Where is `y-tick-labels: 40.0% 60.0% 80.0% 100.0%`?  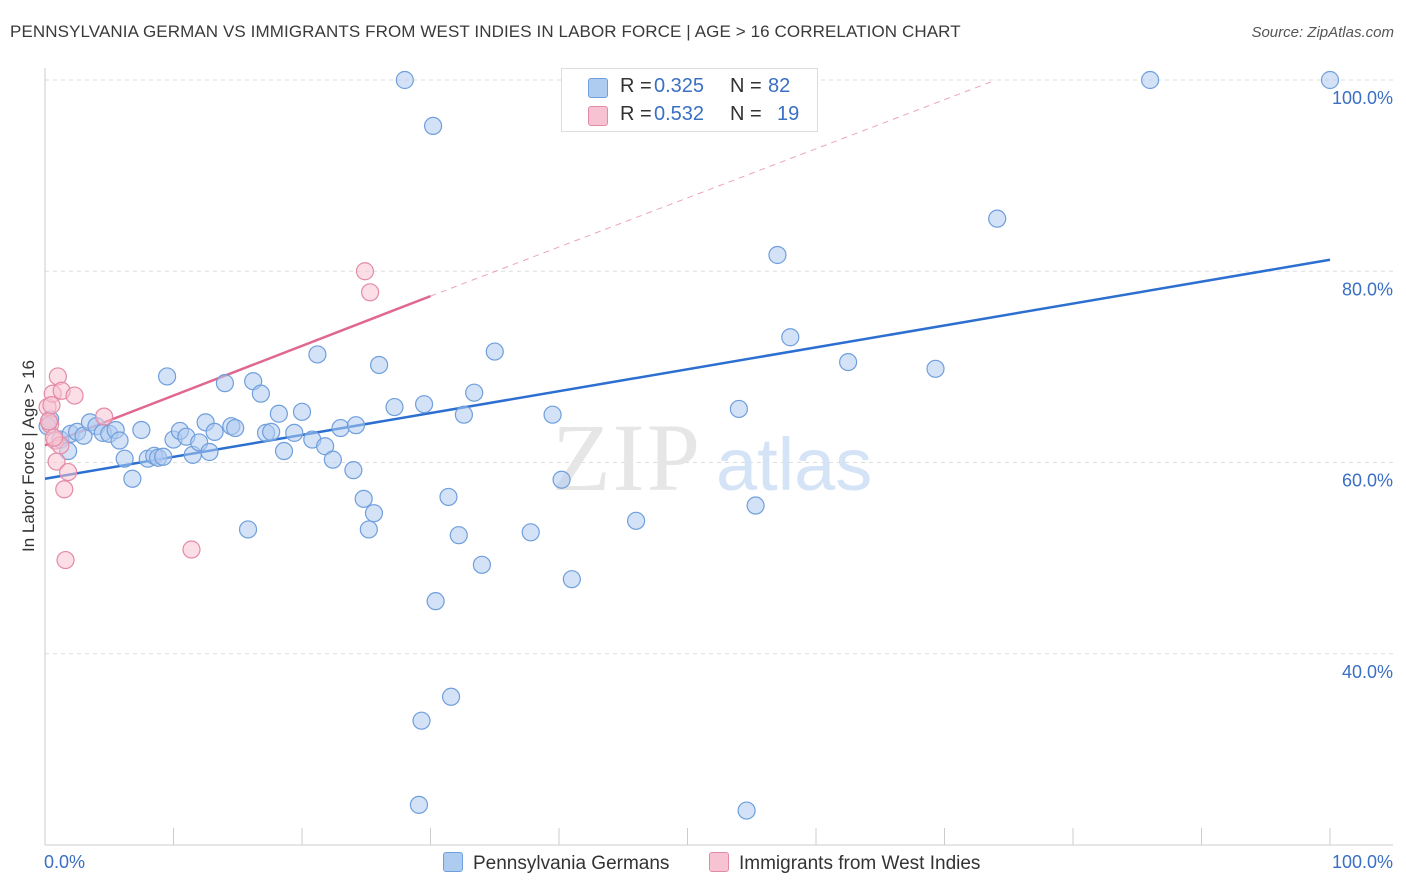 y-tick-labels: 40.0% 60.0% 80.0% 100.0% is located at coordinates (1362, 385).